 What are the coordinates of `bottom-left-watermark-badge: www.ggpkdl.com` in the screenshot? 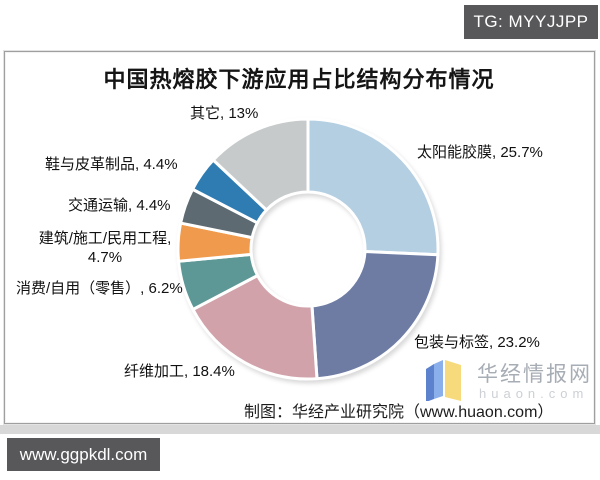 It's located at (83, 454).